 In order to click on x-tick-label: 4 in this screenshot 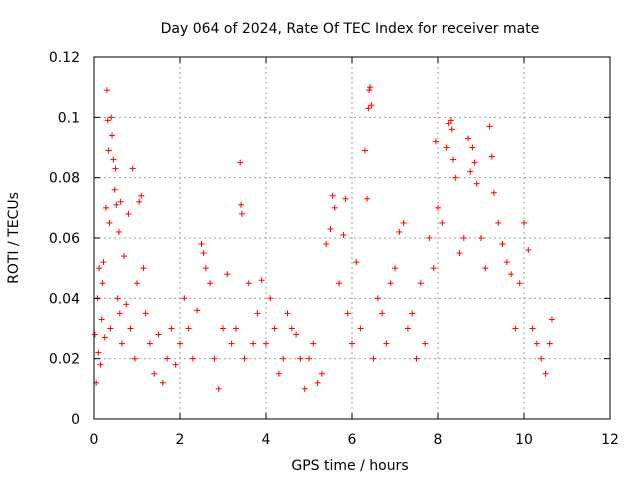, I will do `click(266, 440)`.